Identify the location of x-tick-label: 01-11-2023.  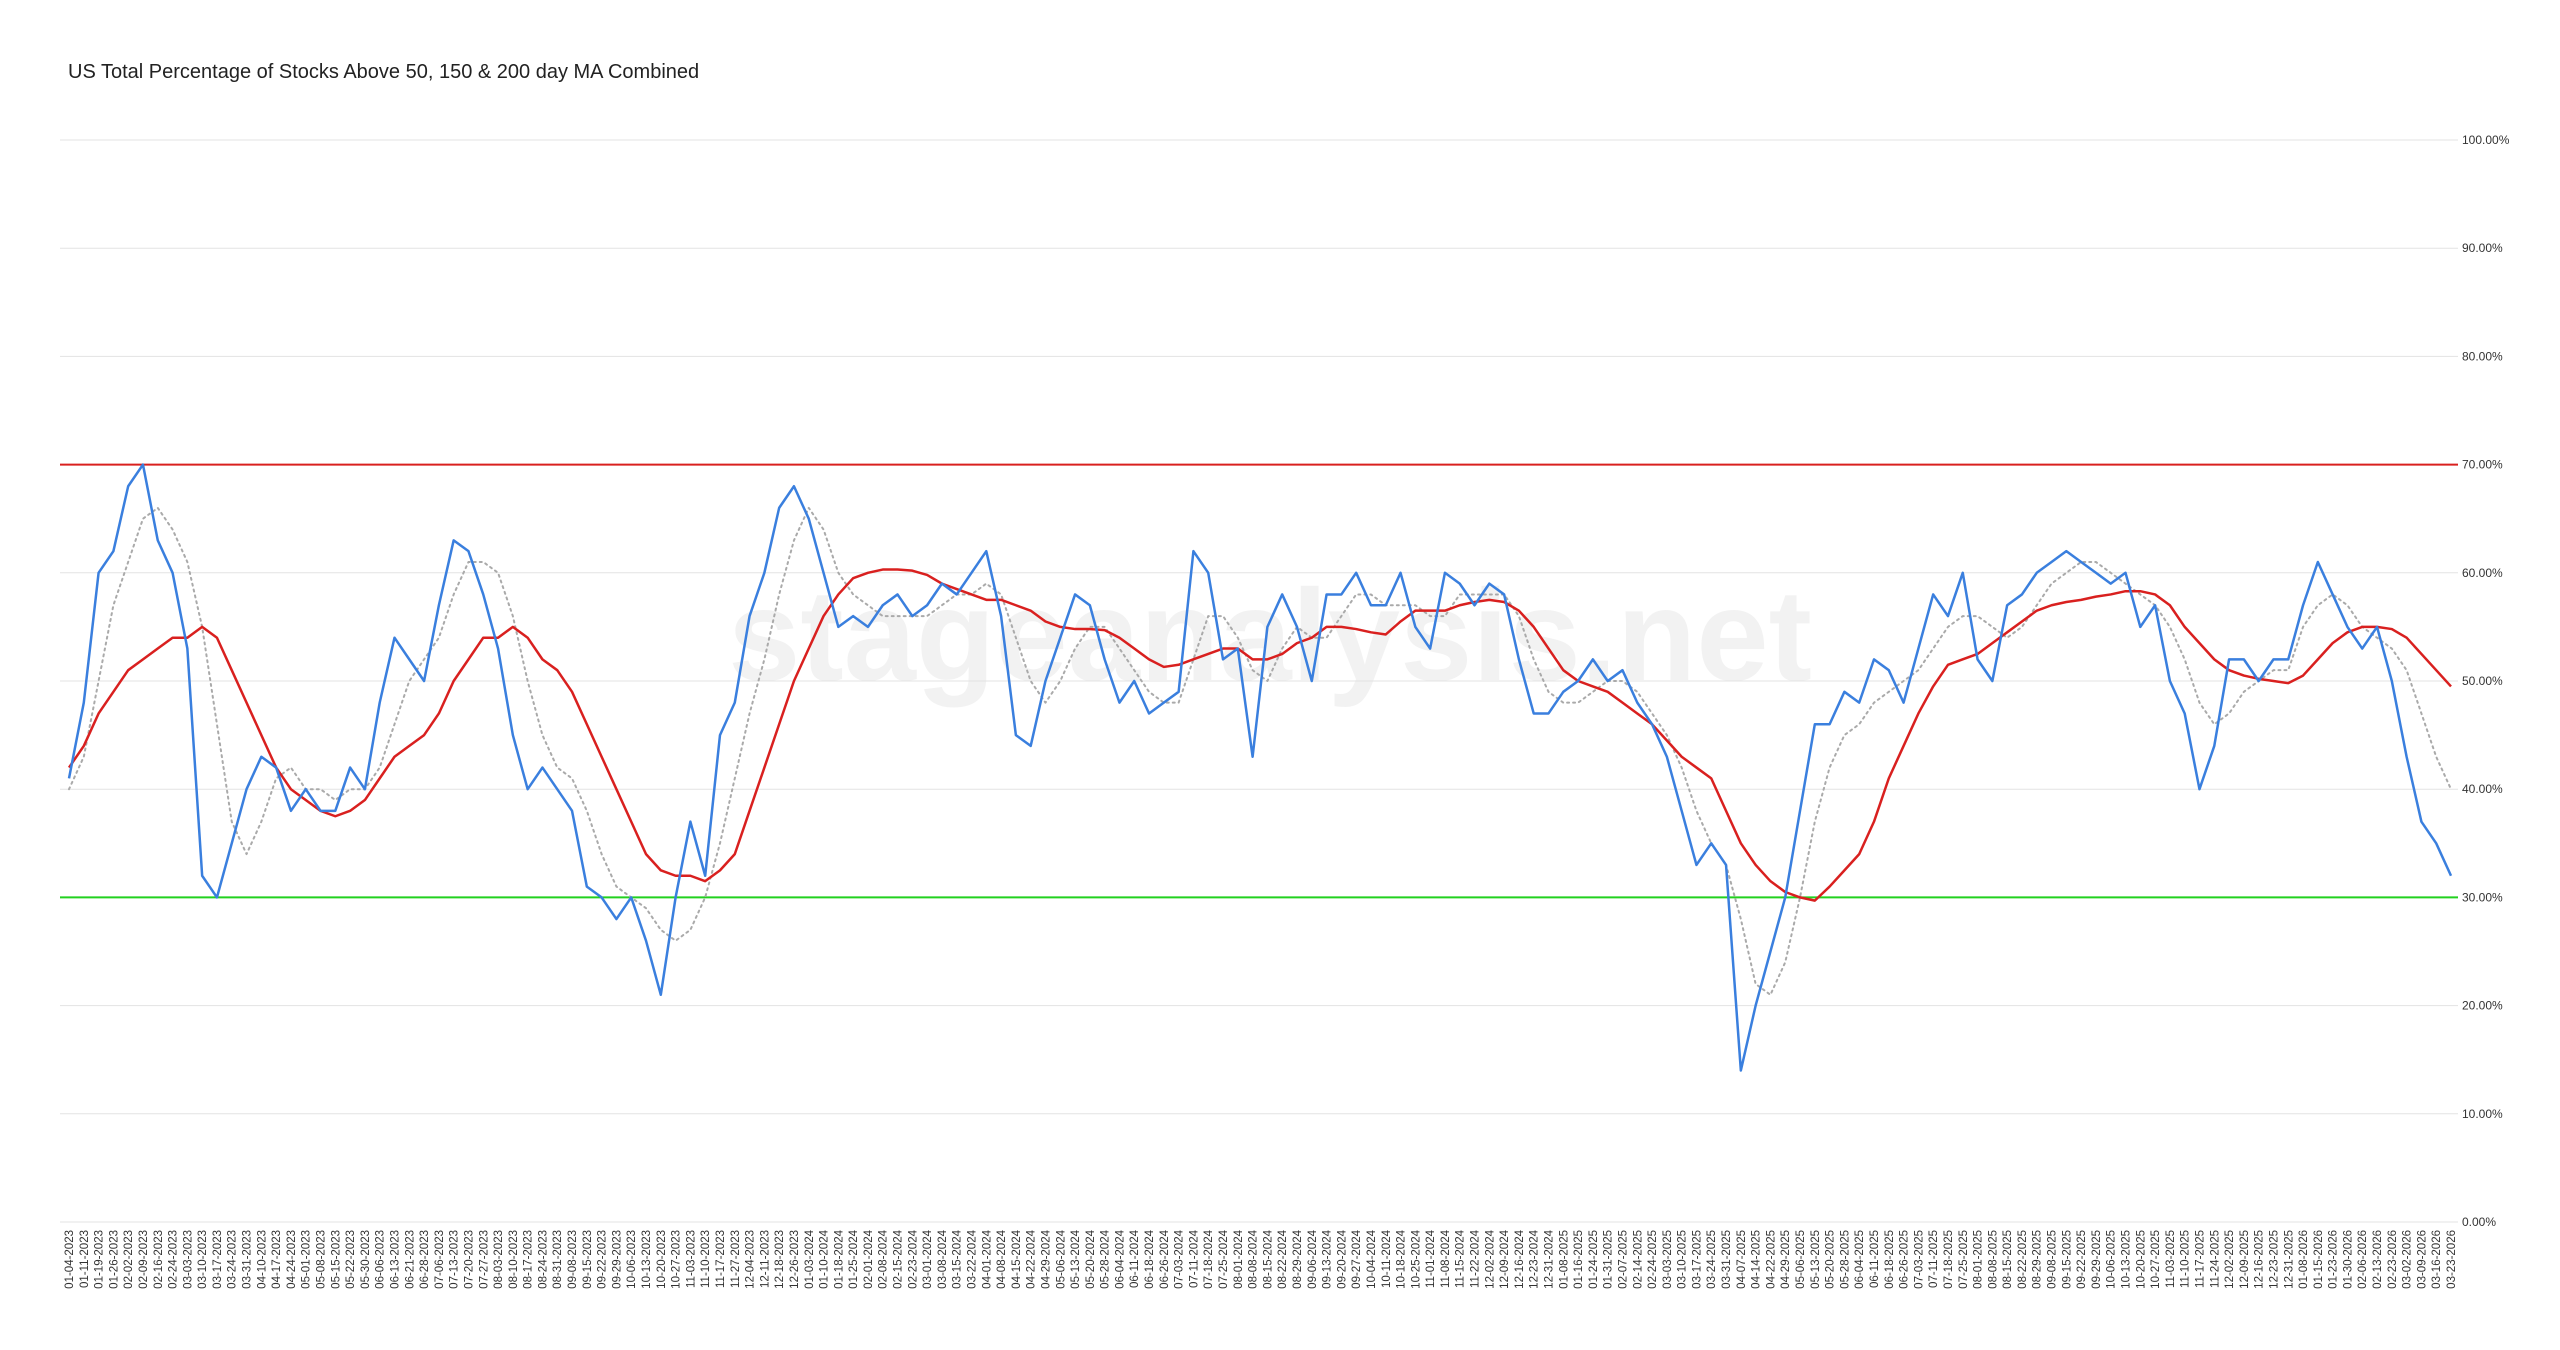
(85, 1259).